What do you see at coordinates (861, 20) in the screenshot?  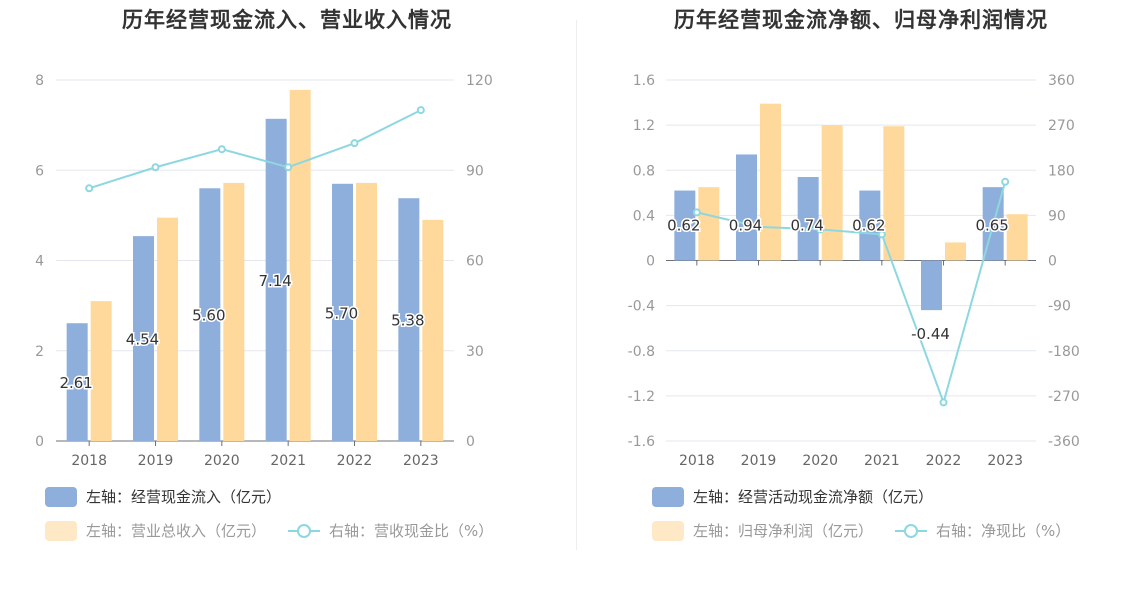 I see `right-chart-title: 历年经营现金流净额、归母净利润情况` at bounding box center [861, 20].